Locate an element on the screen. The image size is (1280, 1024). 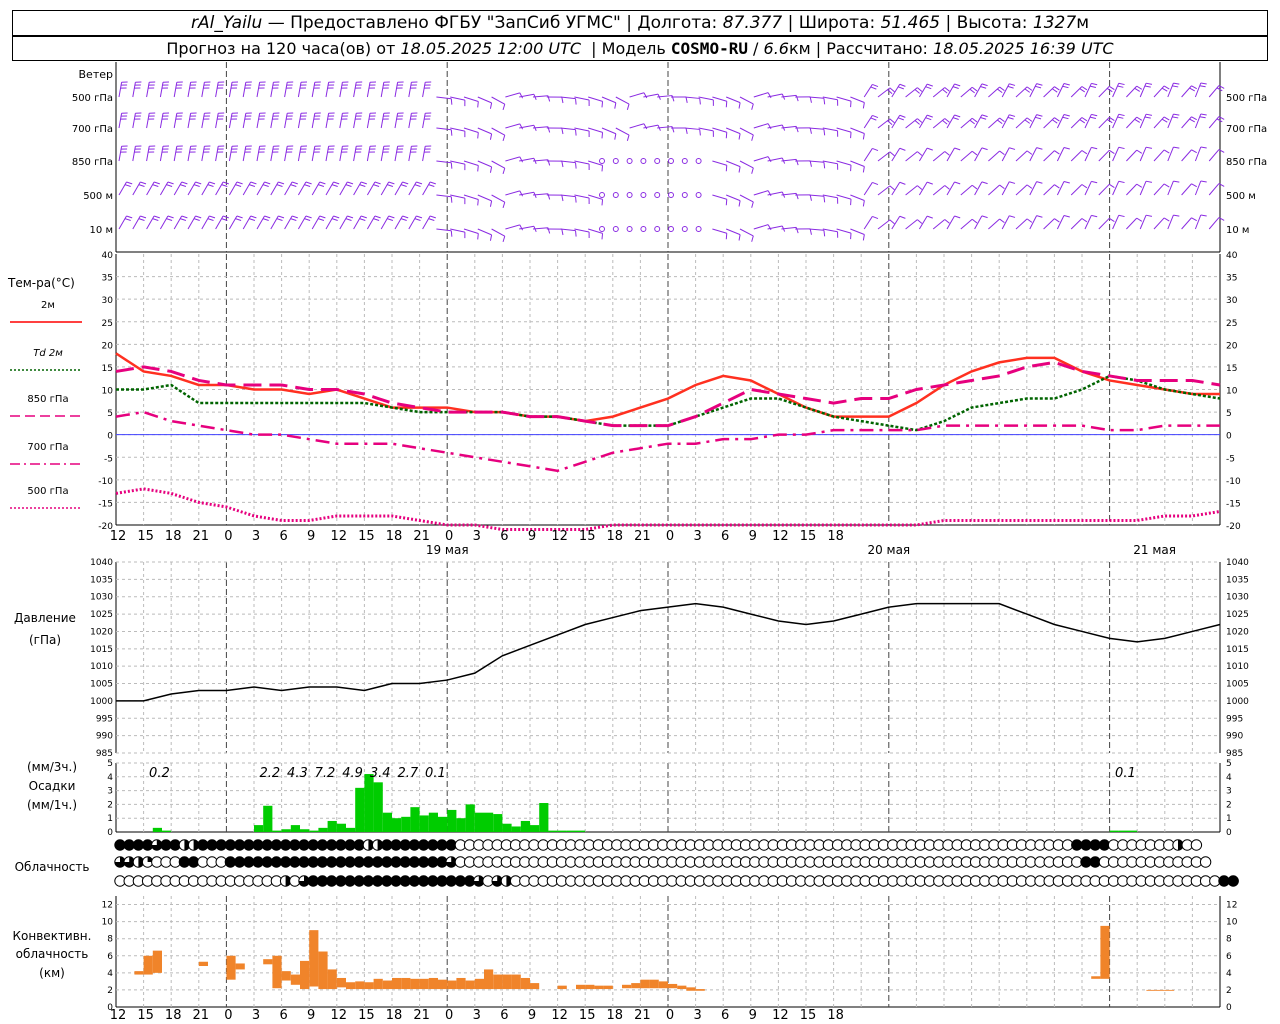
hour-label-bottom: 3 is located at coordinates (697, 1015).